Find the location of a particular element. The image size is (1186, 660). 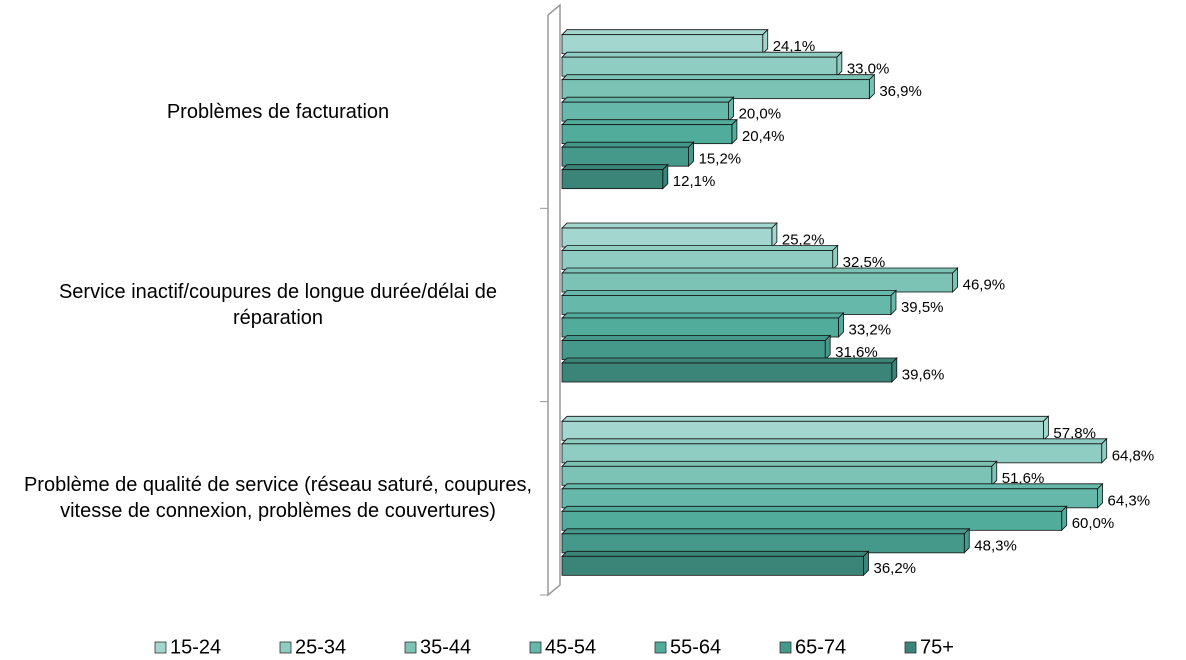

value-label: 33,2% is located at coordinates (870, 329).